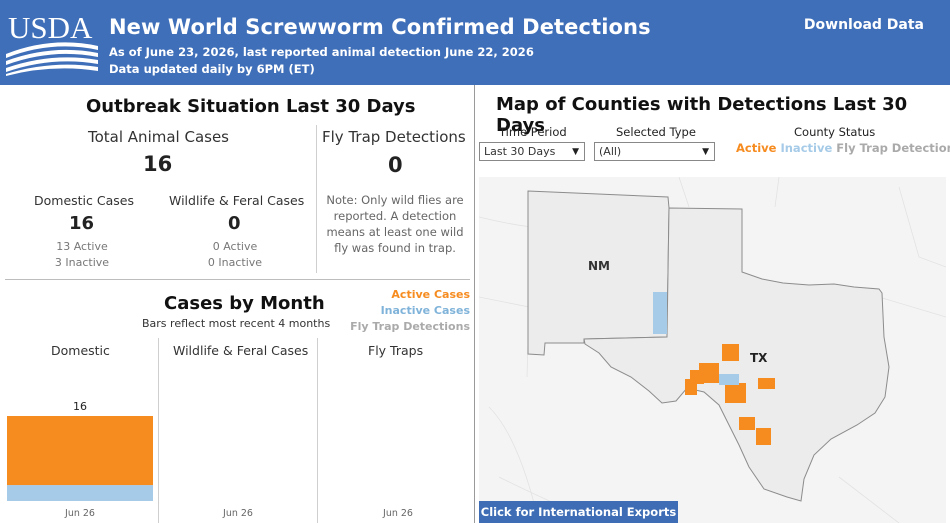  What do you see at coordinates (210, 459) in the screenshot?
I see `cases-by-month-chart: 16 Jun 26 Jun 26 Jun 26` at bounding box center [210, 459].